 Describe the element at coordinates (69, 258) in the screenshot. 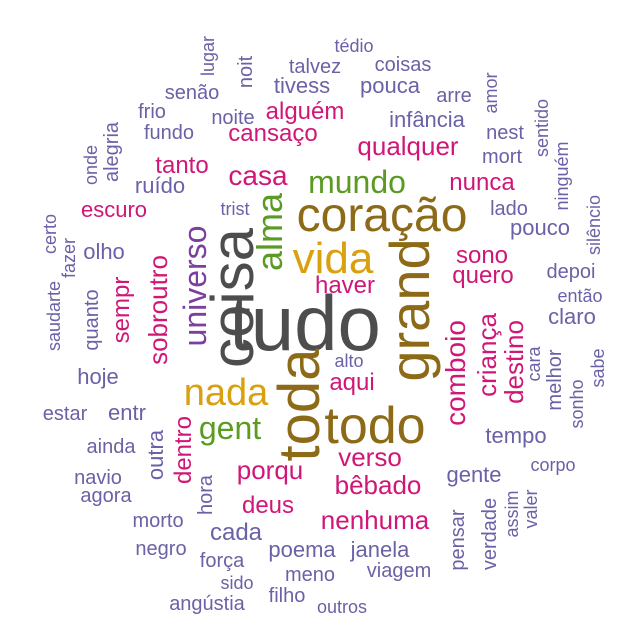

I see `word-fazer: fazer` at that location.